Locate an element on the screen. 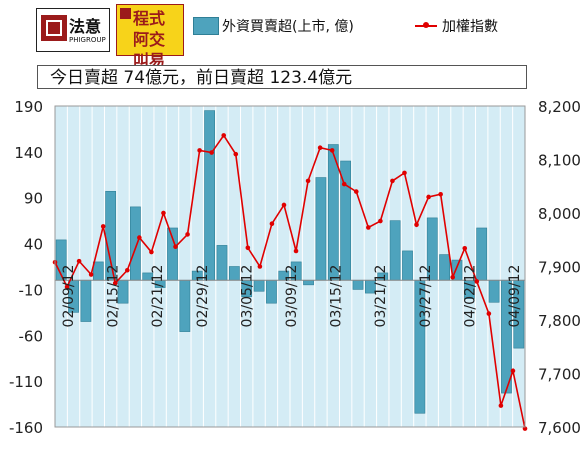 This screenshot has height=452, width=587. y-right-tick-label: 7,700 is located at coordinates (559, 375).